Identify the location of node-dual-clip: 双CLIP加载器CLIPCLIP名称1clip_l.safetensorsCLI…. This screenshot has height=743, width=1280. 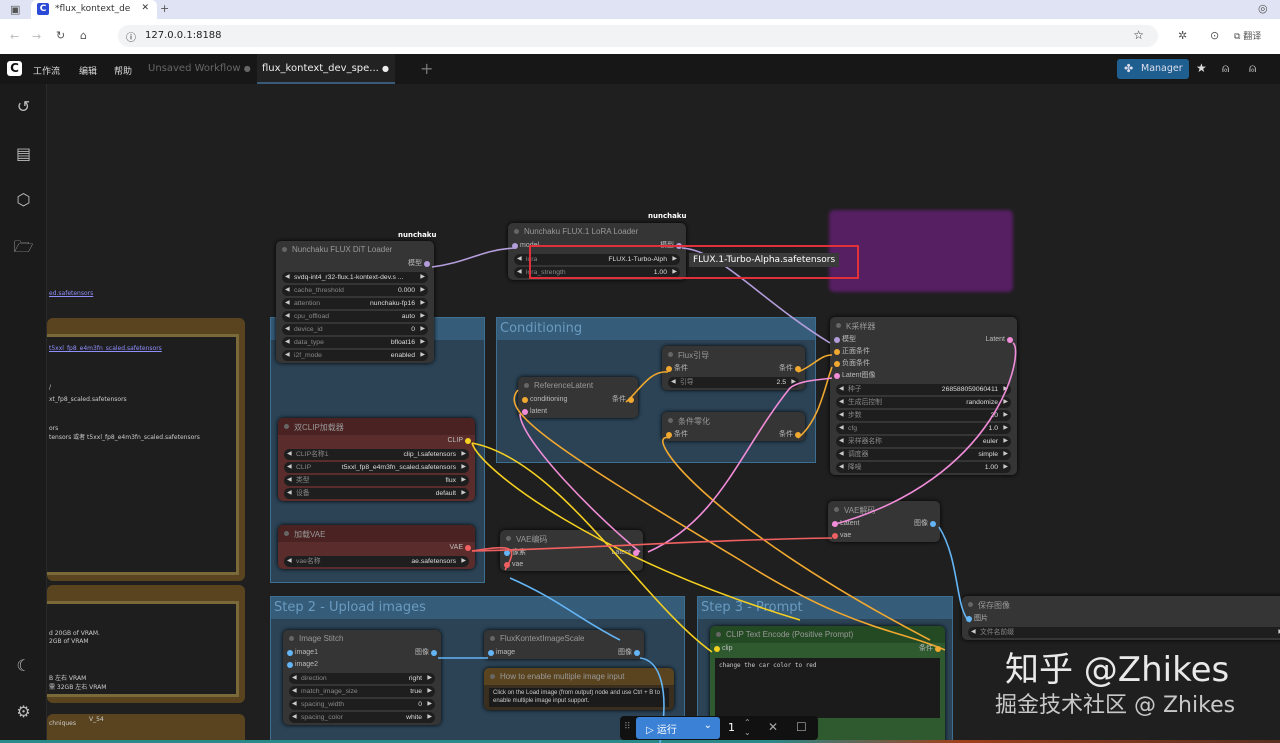
(376, 459).